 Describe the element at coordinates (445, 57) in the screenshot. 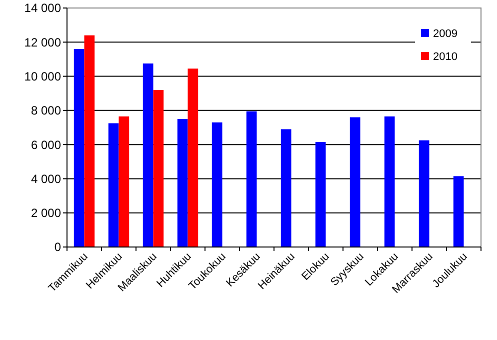

I see `legend-label: 2010` at that location.